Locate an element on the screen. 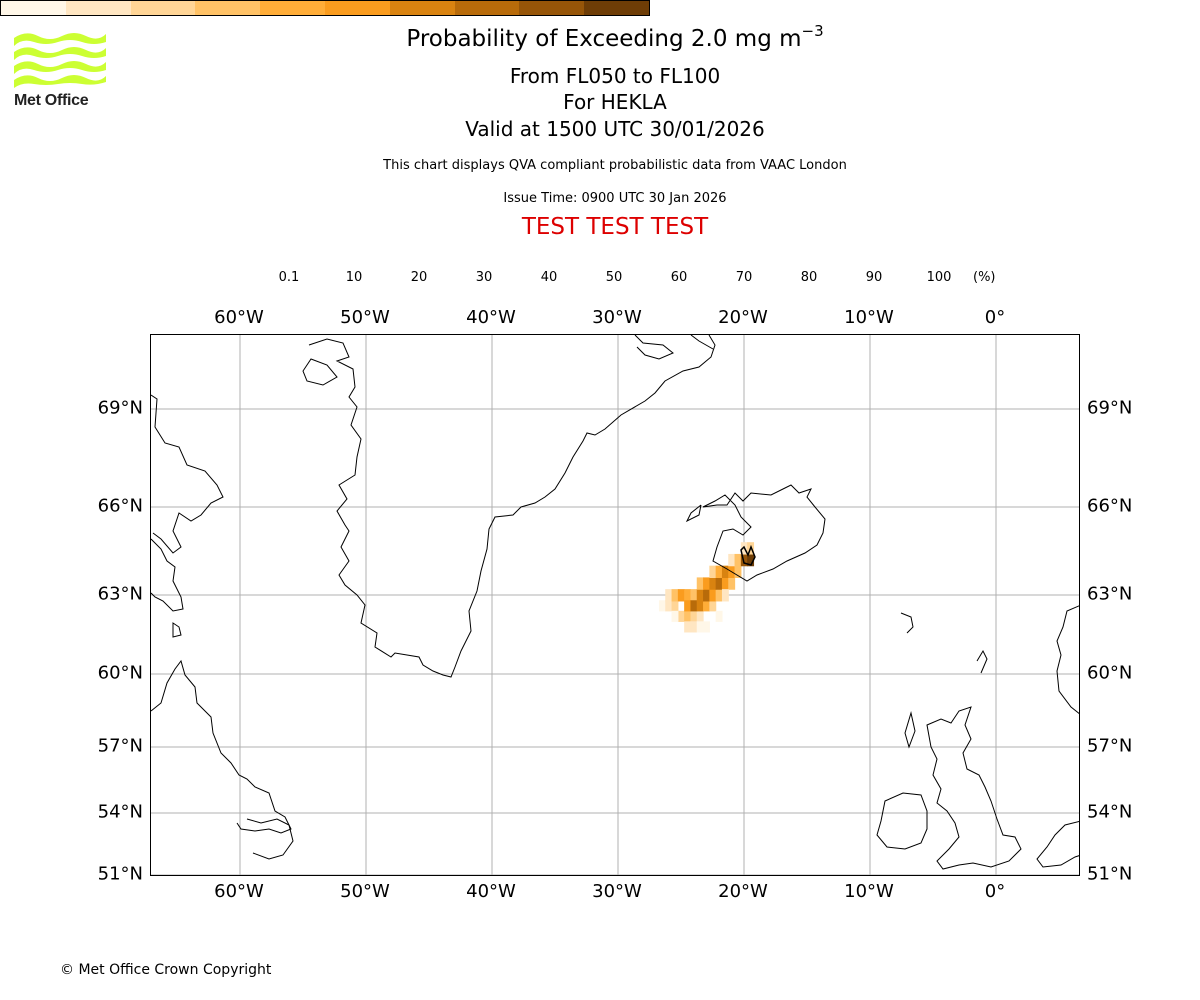 This screenshot has height=1000, width=1200. island-greenland-ne is located at coordinates (654, 347).